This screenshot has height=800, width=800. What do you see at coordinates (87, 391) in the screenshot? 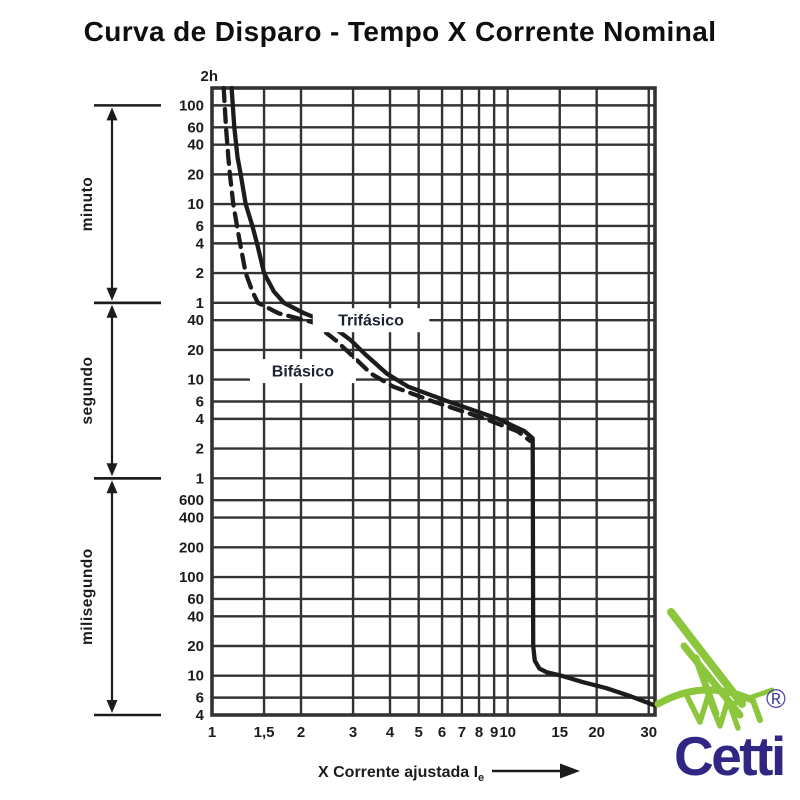
I see `unit-label-segundo: segundo` at bounding box center [87, 391].